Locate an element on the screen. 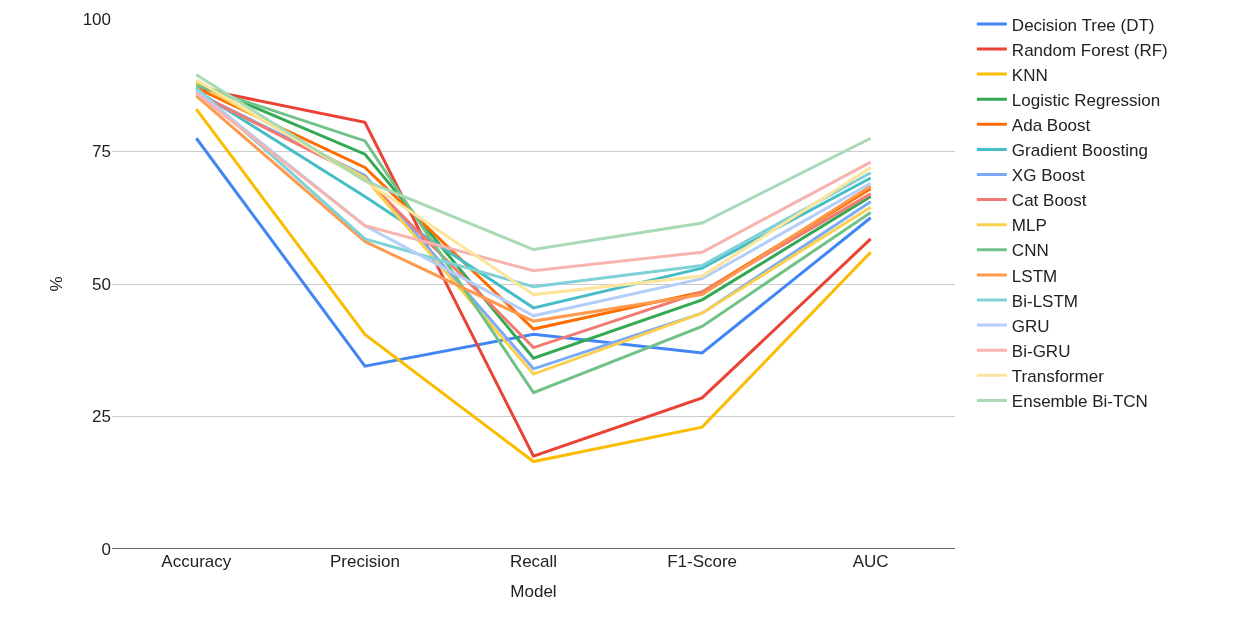 This screenshot has height=635, width=1238. legend-label: GRU is located at coordinates (1030, 326).